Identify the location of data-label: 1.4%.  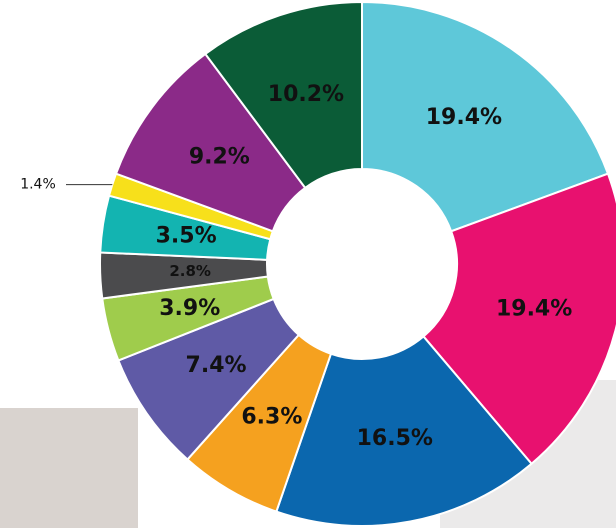
(38, 185).